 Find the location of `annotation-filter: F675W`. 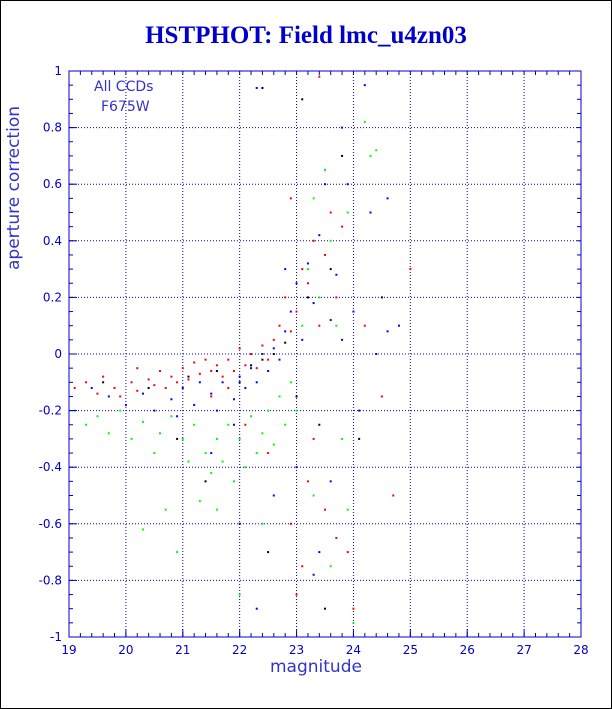

annotation-filter: F675W is located at coordinates (125, 107).